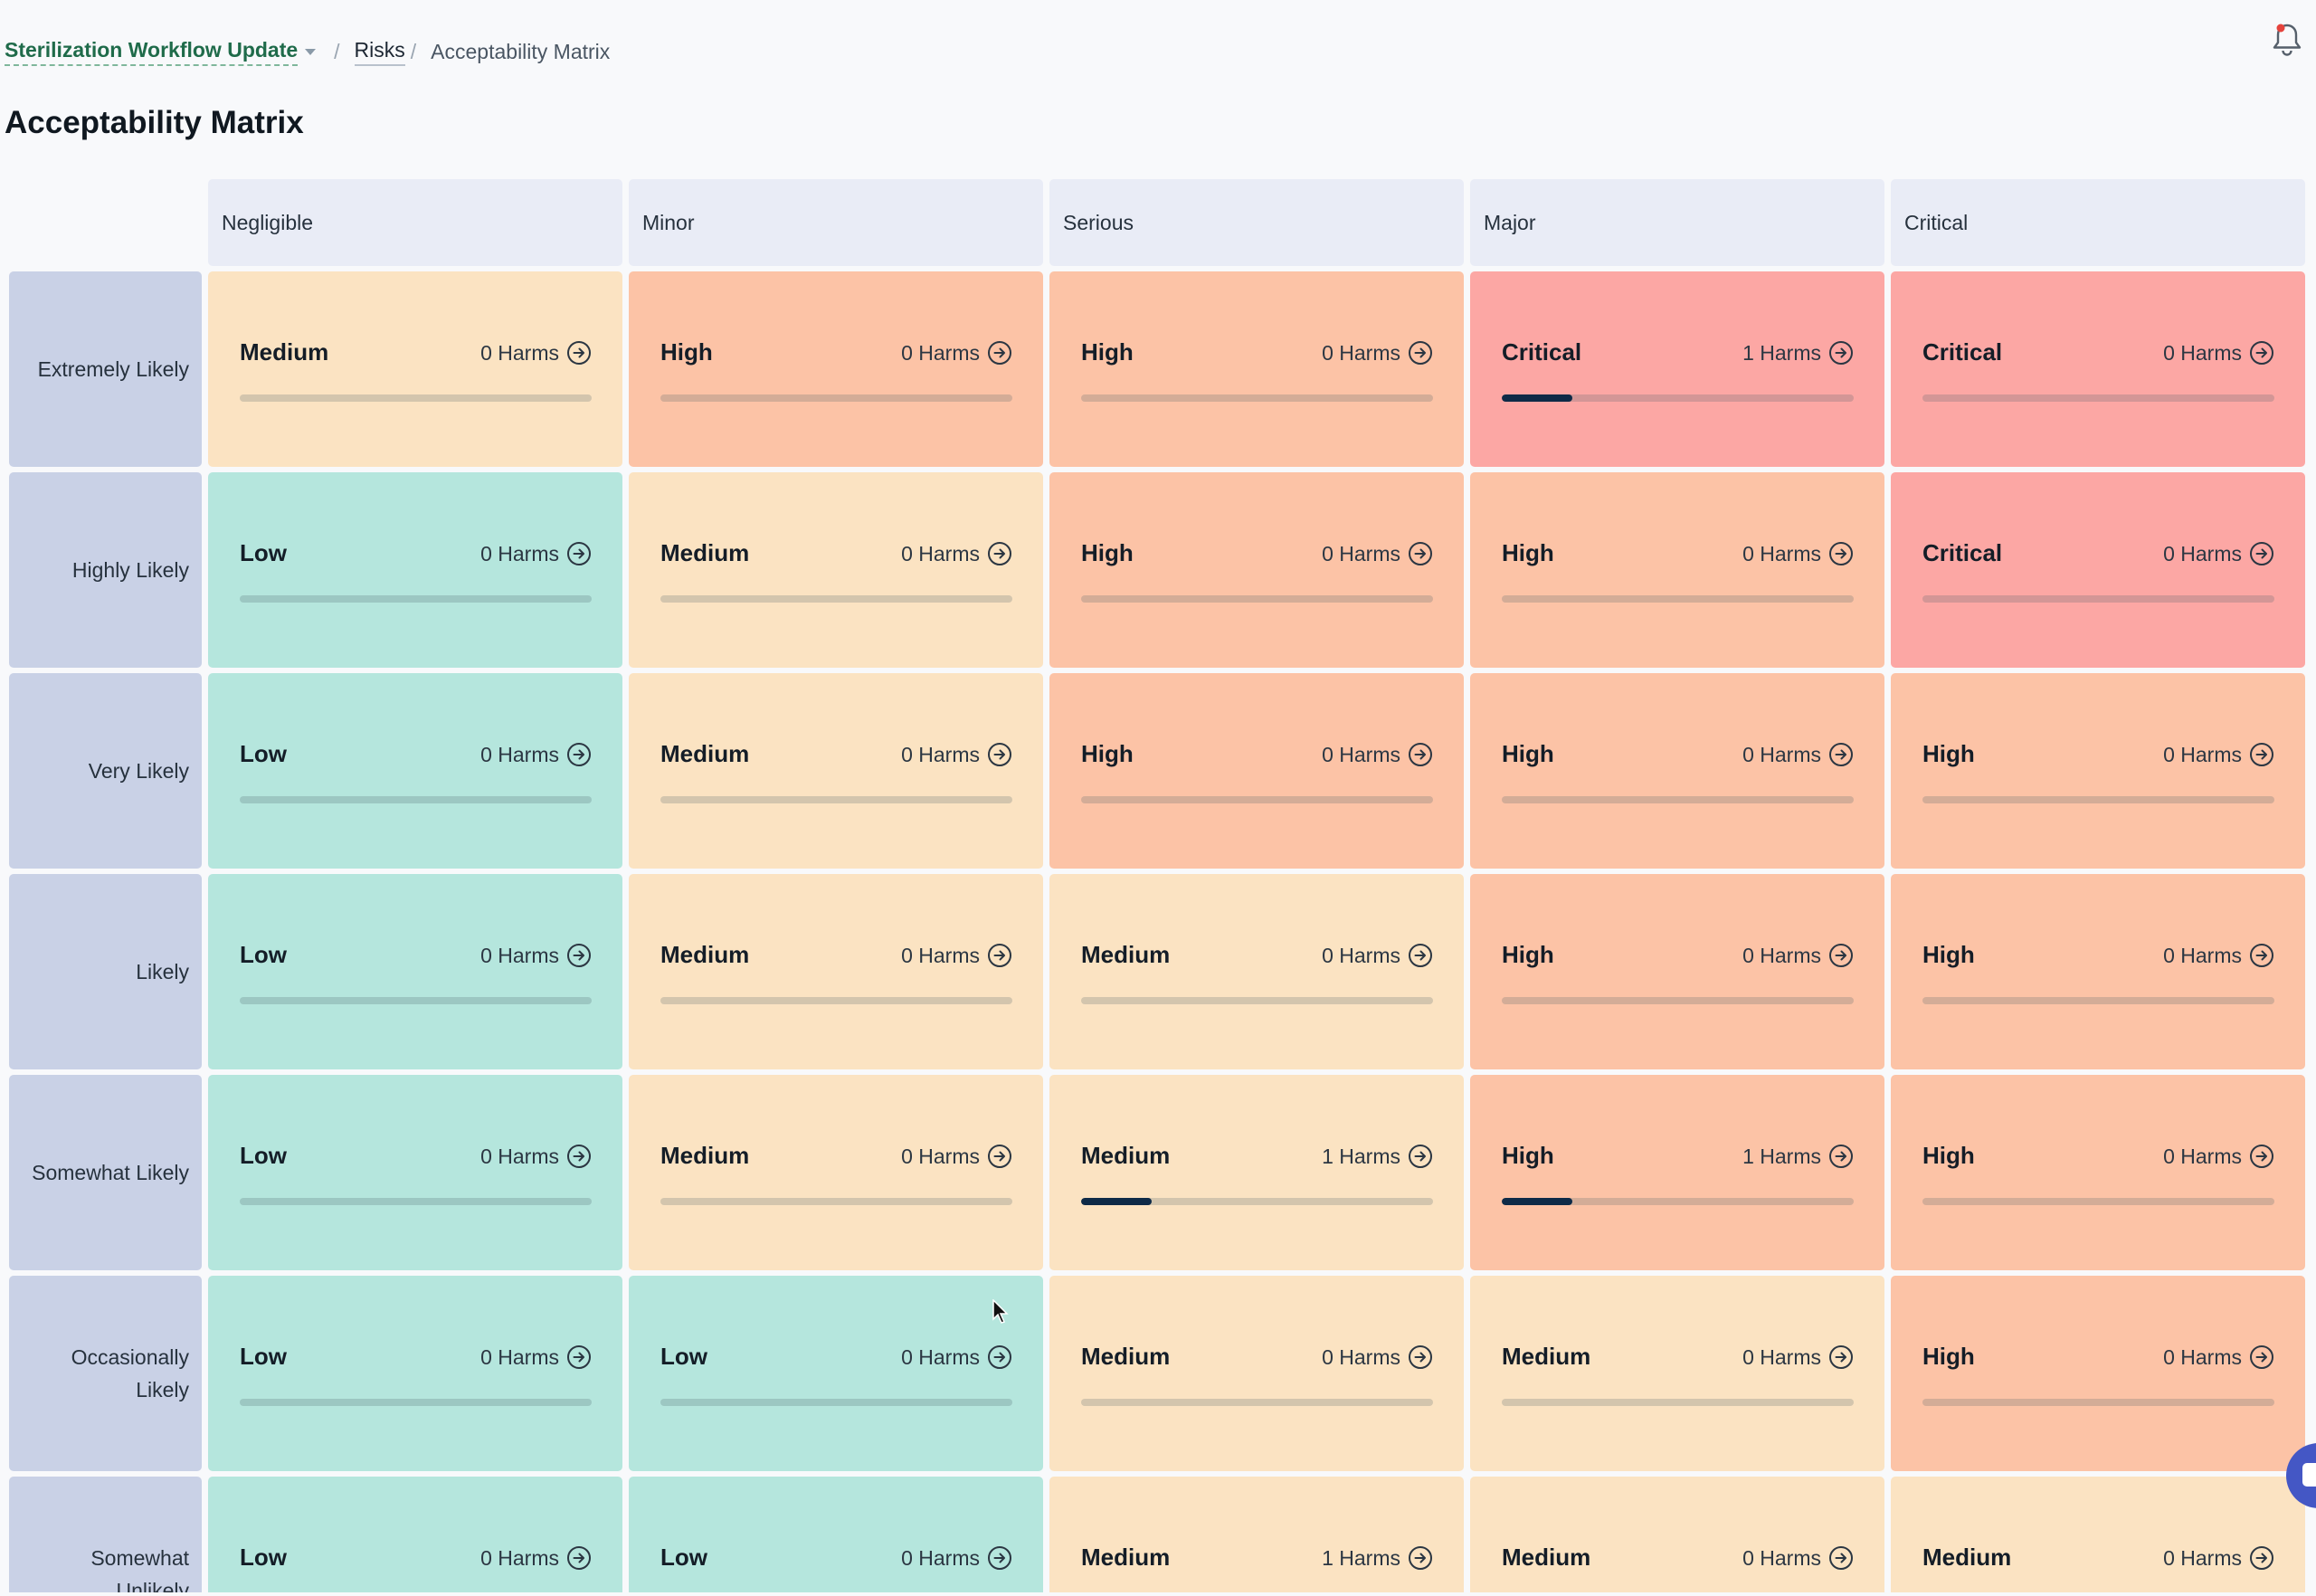 The width and height of the screenshot is (2316, 1596). Describe the element at coordinates (1677, 369) in the screenshot. I see `risk-cell: Critical 1 Harms` at that location.